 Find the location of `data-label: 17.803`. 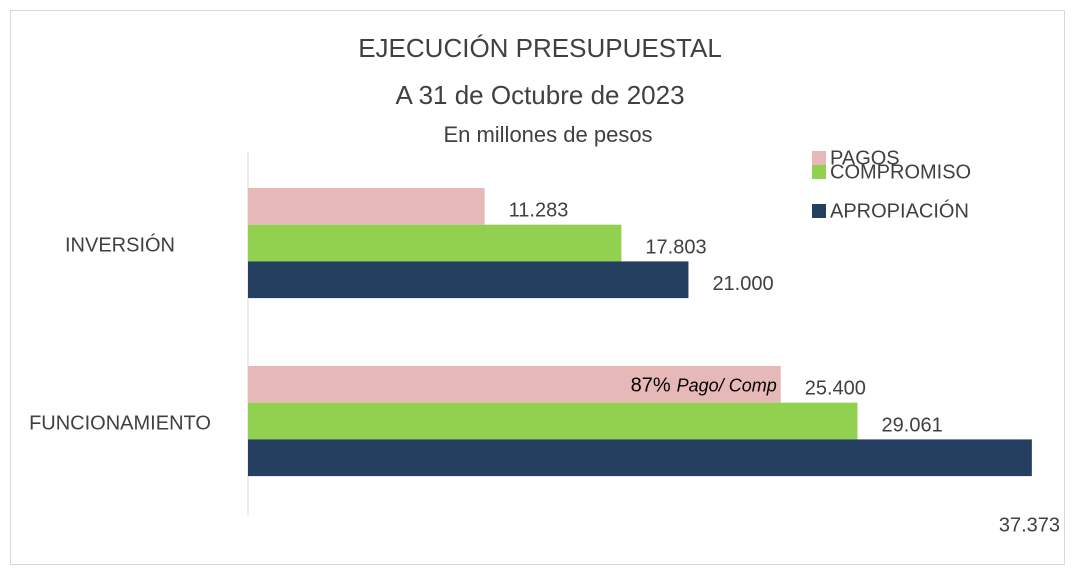

data-label: 17.803 is located at coordinates (675, 247).